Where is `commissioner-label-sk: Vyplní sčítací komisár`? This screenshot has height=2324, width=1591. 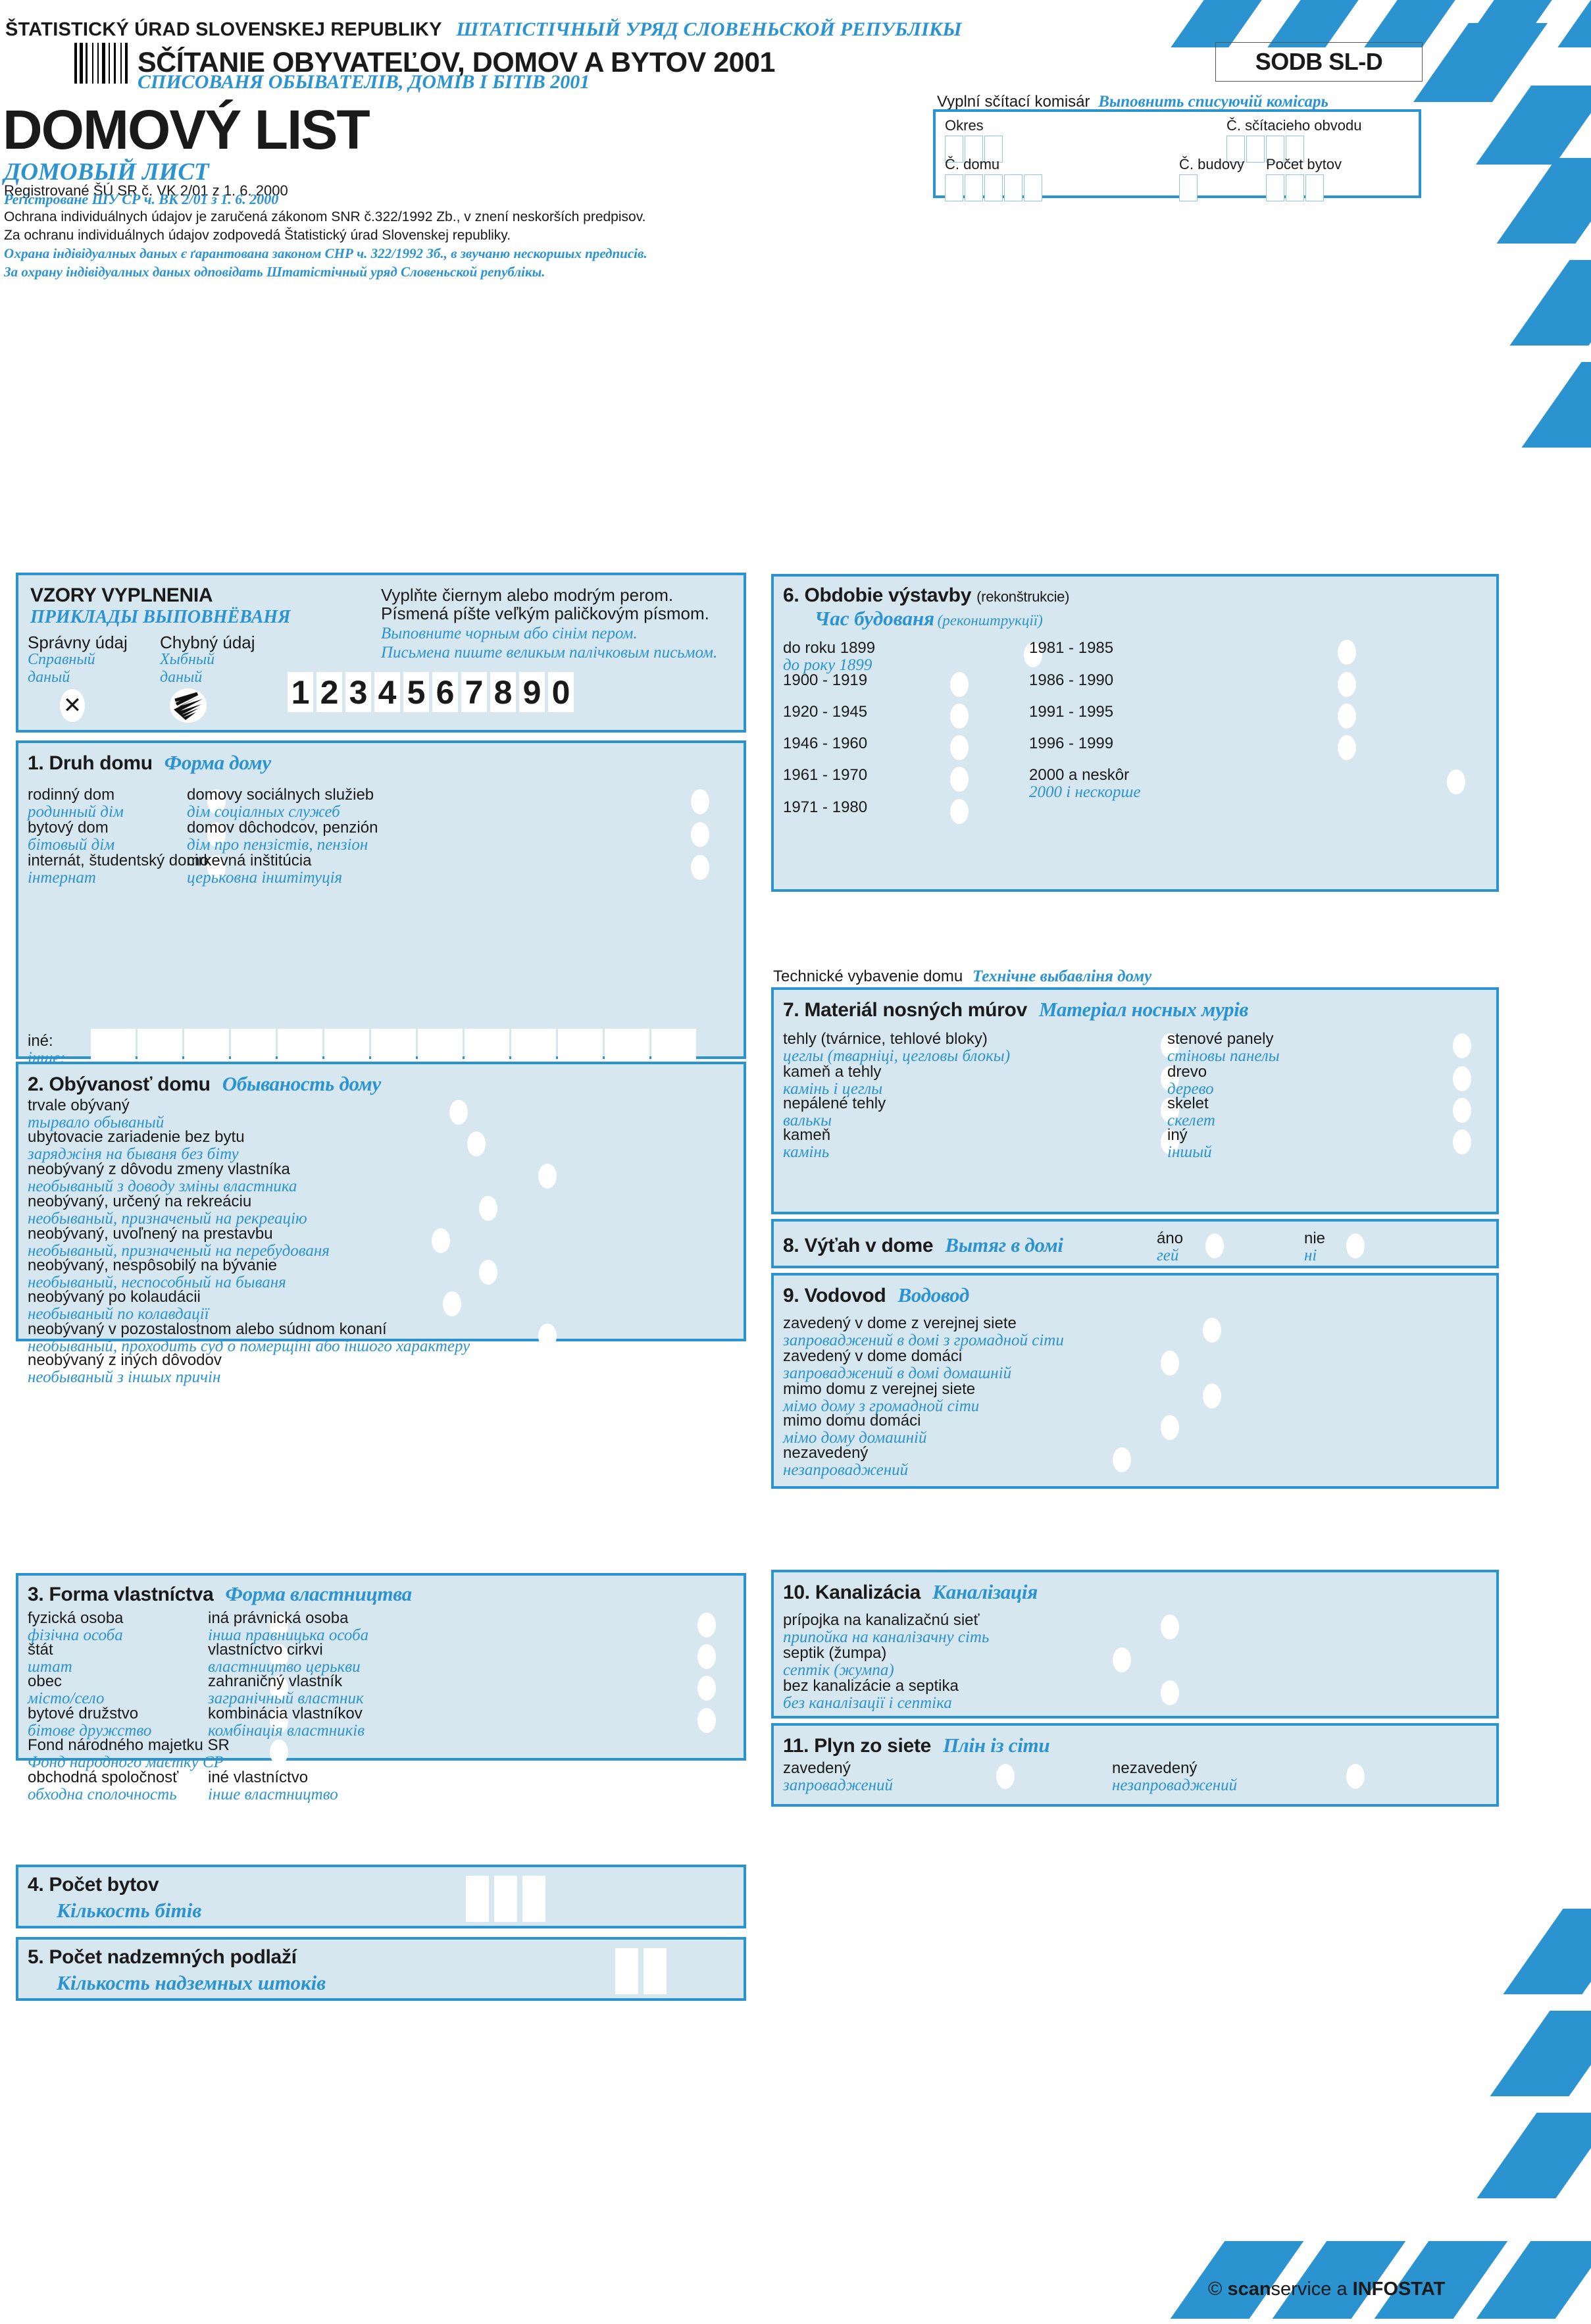 commissioner-label-sk: Vyplní sčítací komisár is located at coordinates (1014, 102).